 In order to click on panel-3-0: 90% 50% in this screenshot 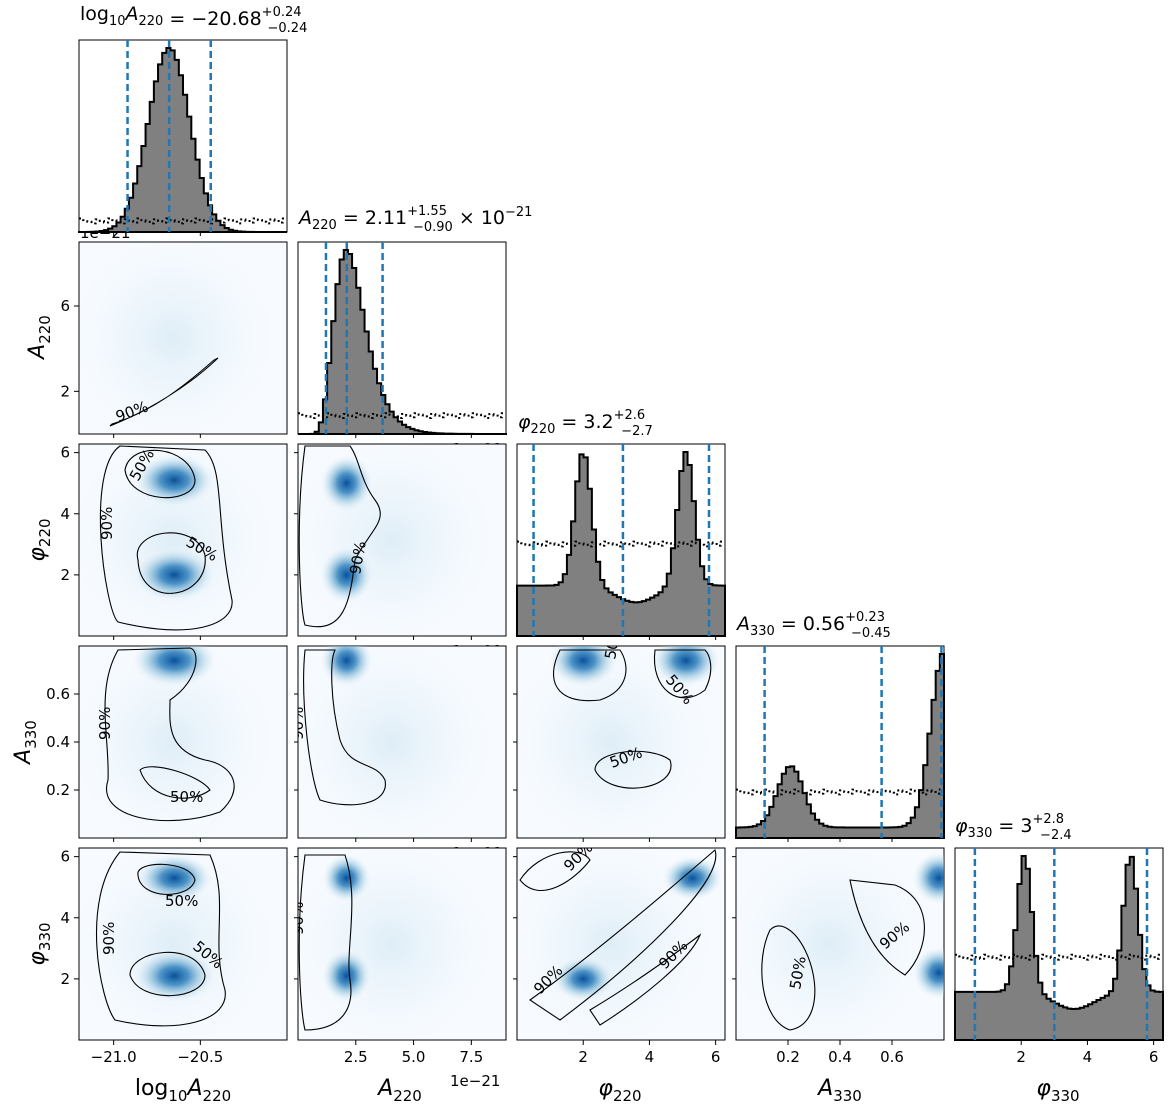, I will do `click(178, 742)`.